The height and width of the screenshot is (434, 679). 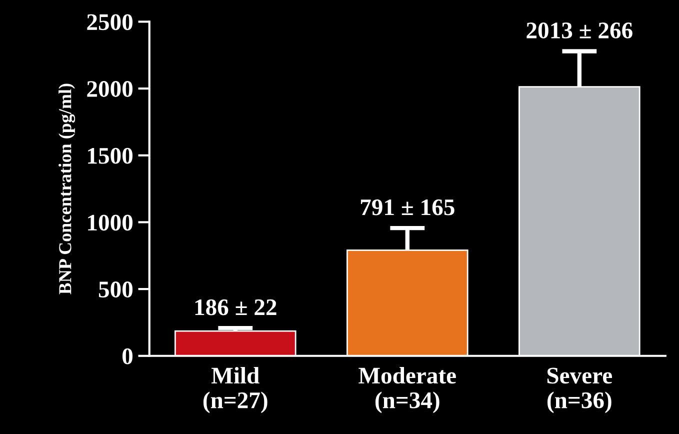 I want to click on y-tick-label: 2000, so click(x=110, y=89).